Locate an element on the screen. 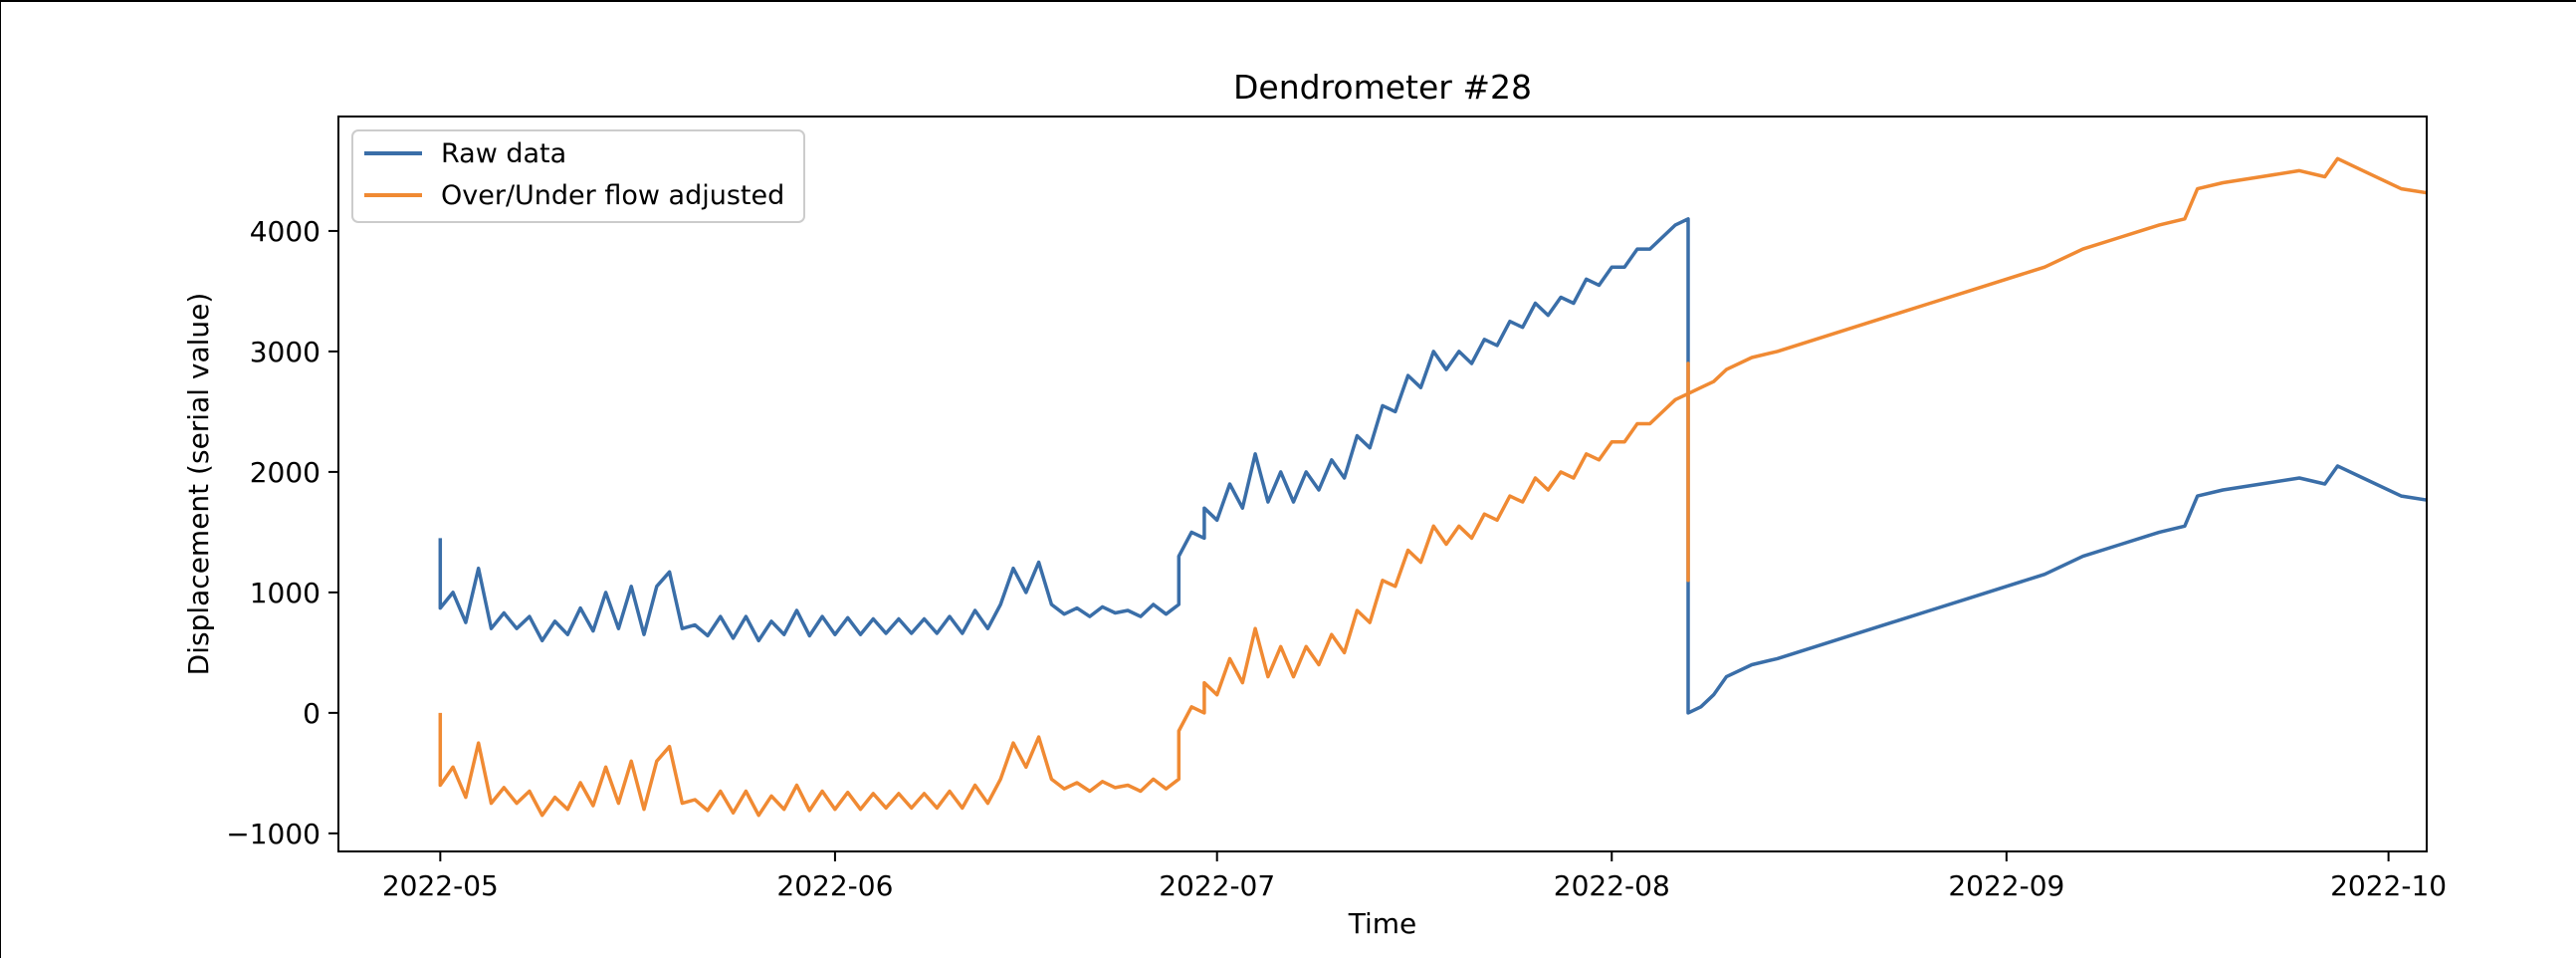  y-axis: −1000 0 1000 2000 3000 4000 is located at coordinates (282, 532).